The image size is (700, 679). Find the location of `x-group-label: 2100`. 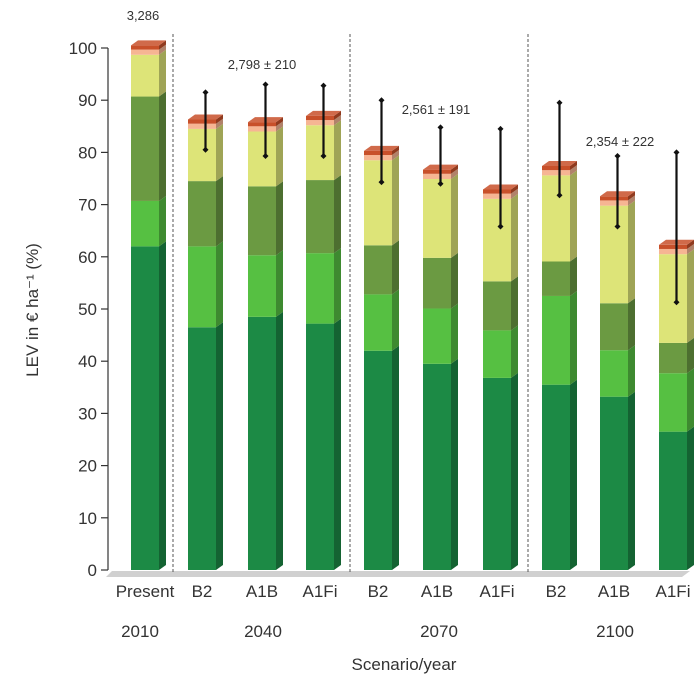

x-group-label: 2100 is located at coordinates (615, 631).